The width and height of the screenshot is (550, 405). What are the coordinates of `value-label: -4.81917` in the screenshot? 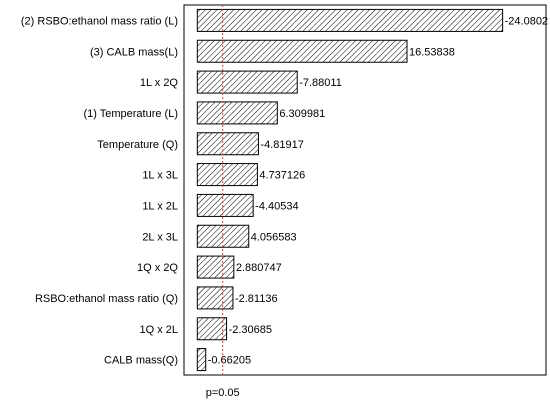 It's located at (281, 145).